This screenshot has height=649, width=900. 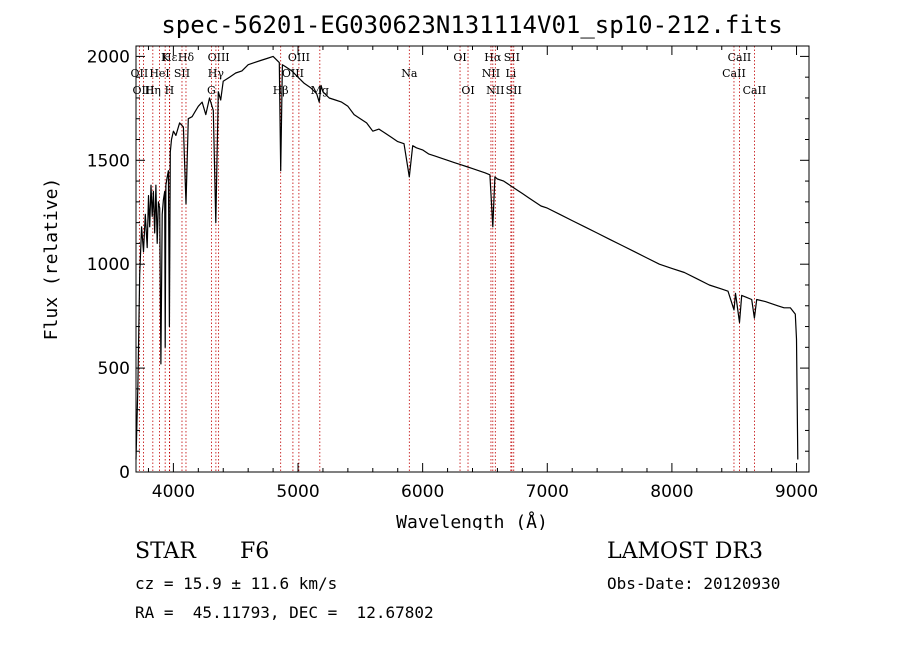 I want to click on line-marker-label: Li, so click(x=510, y=73).